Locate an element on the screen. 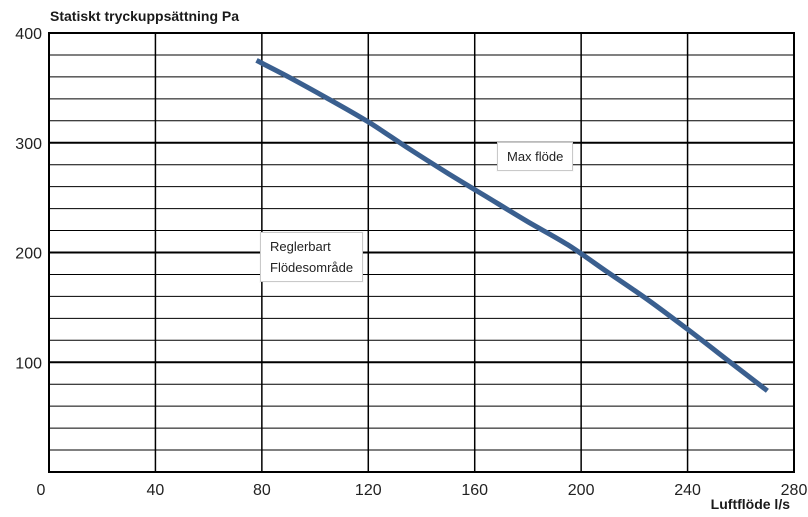 This screenshot has width=808, height=517. annotation-line: Max flöde is located at coordinates (535, 156).